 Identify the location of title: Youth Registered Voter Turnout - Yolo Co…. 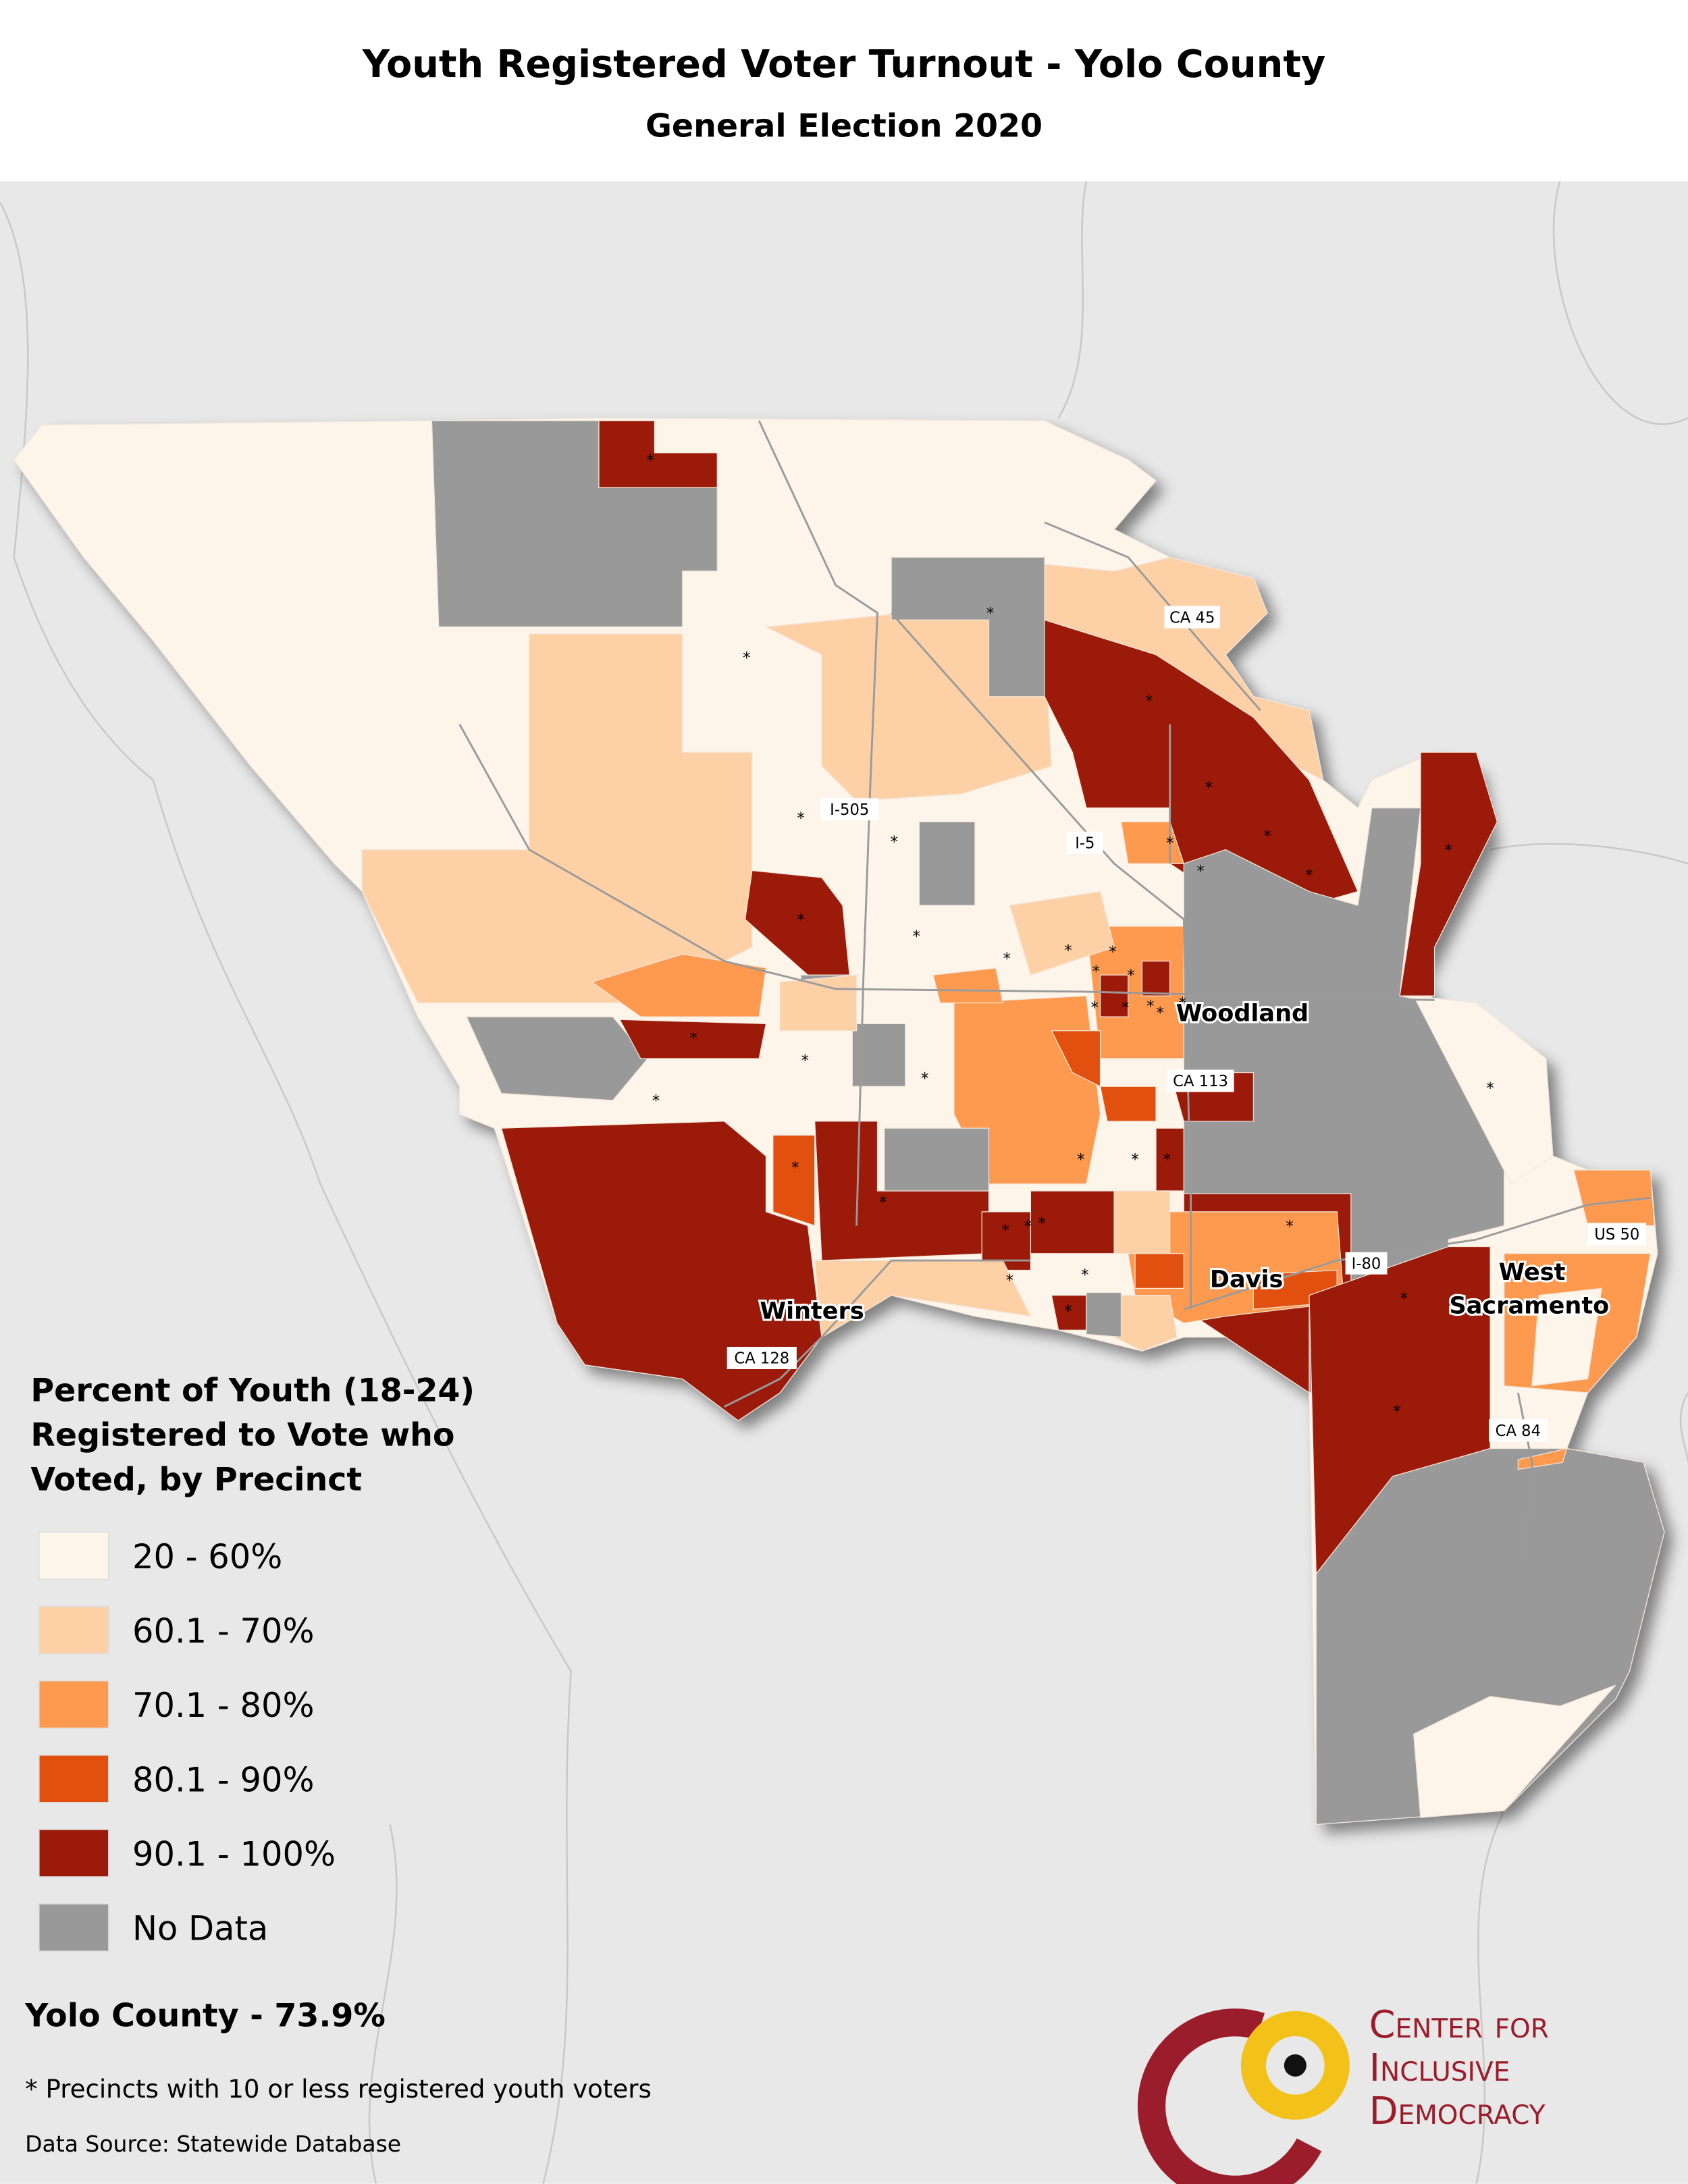
(844, 64).